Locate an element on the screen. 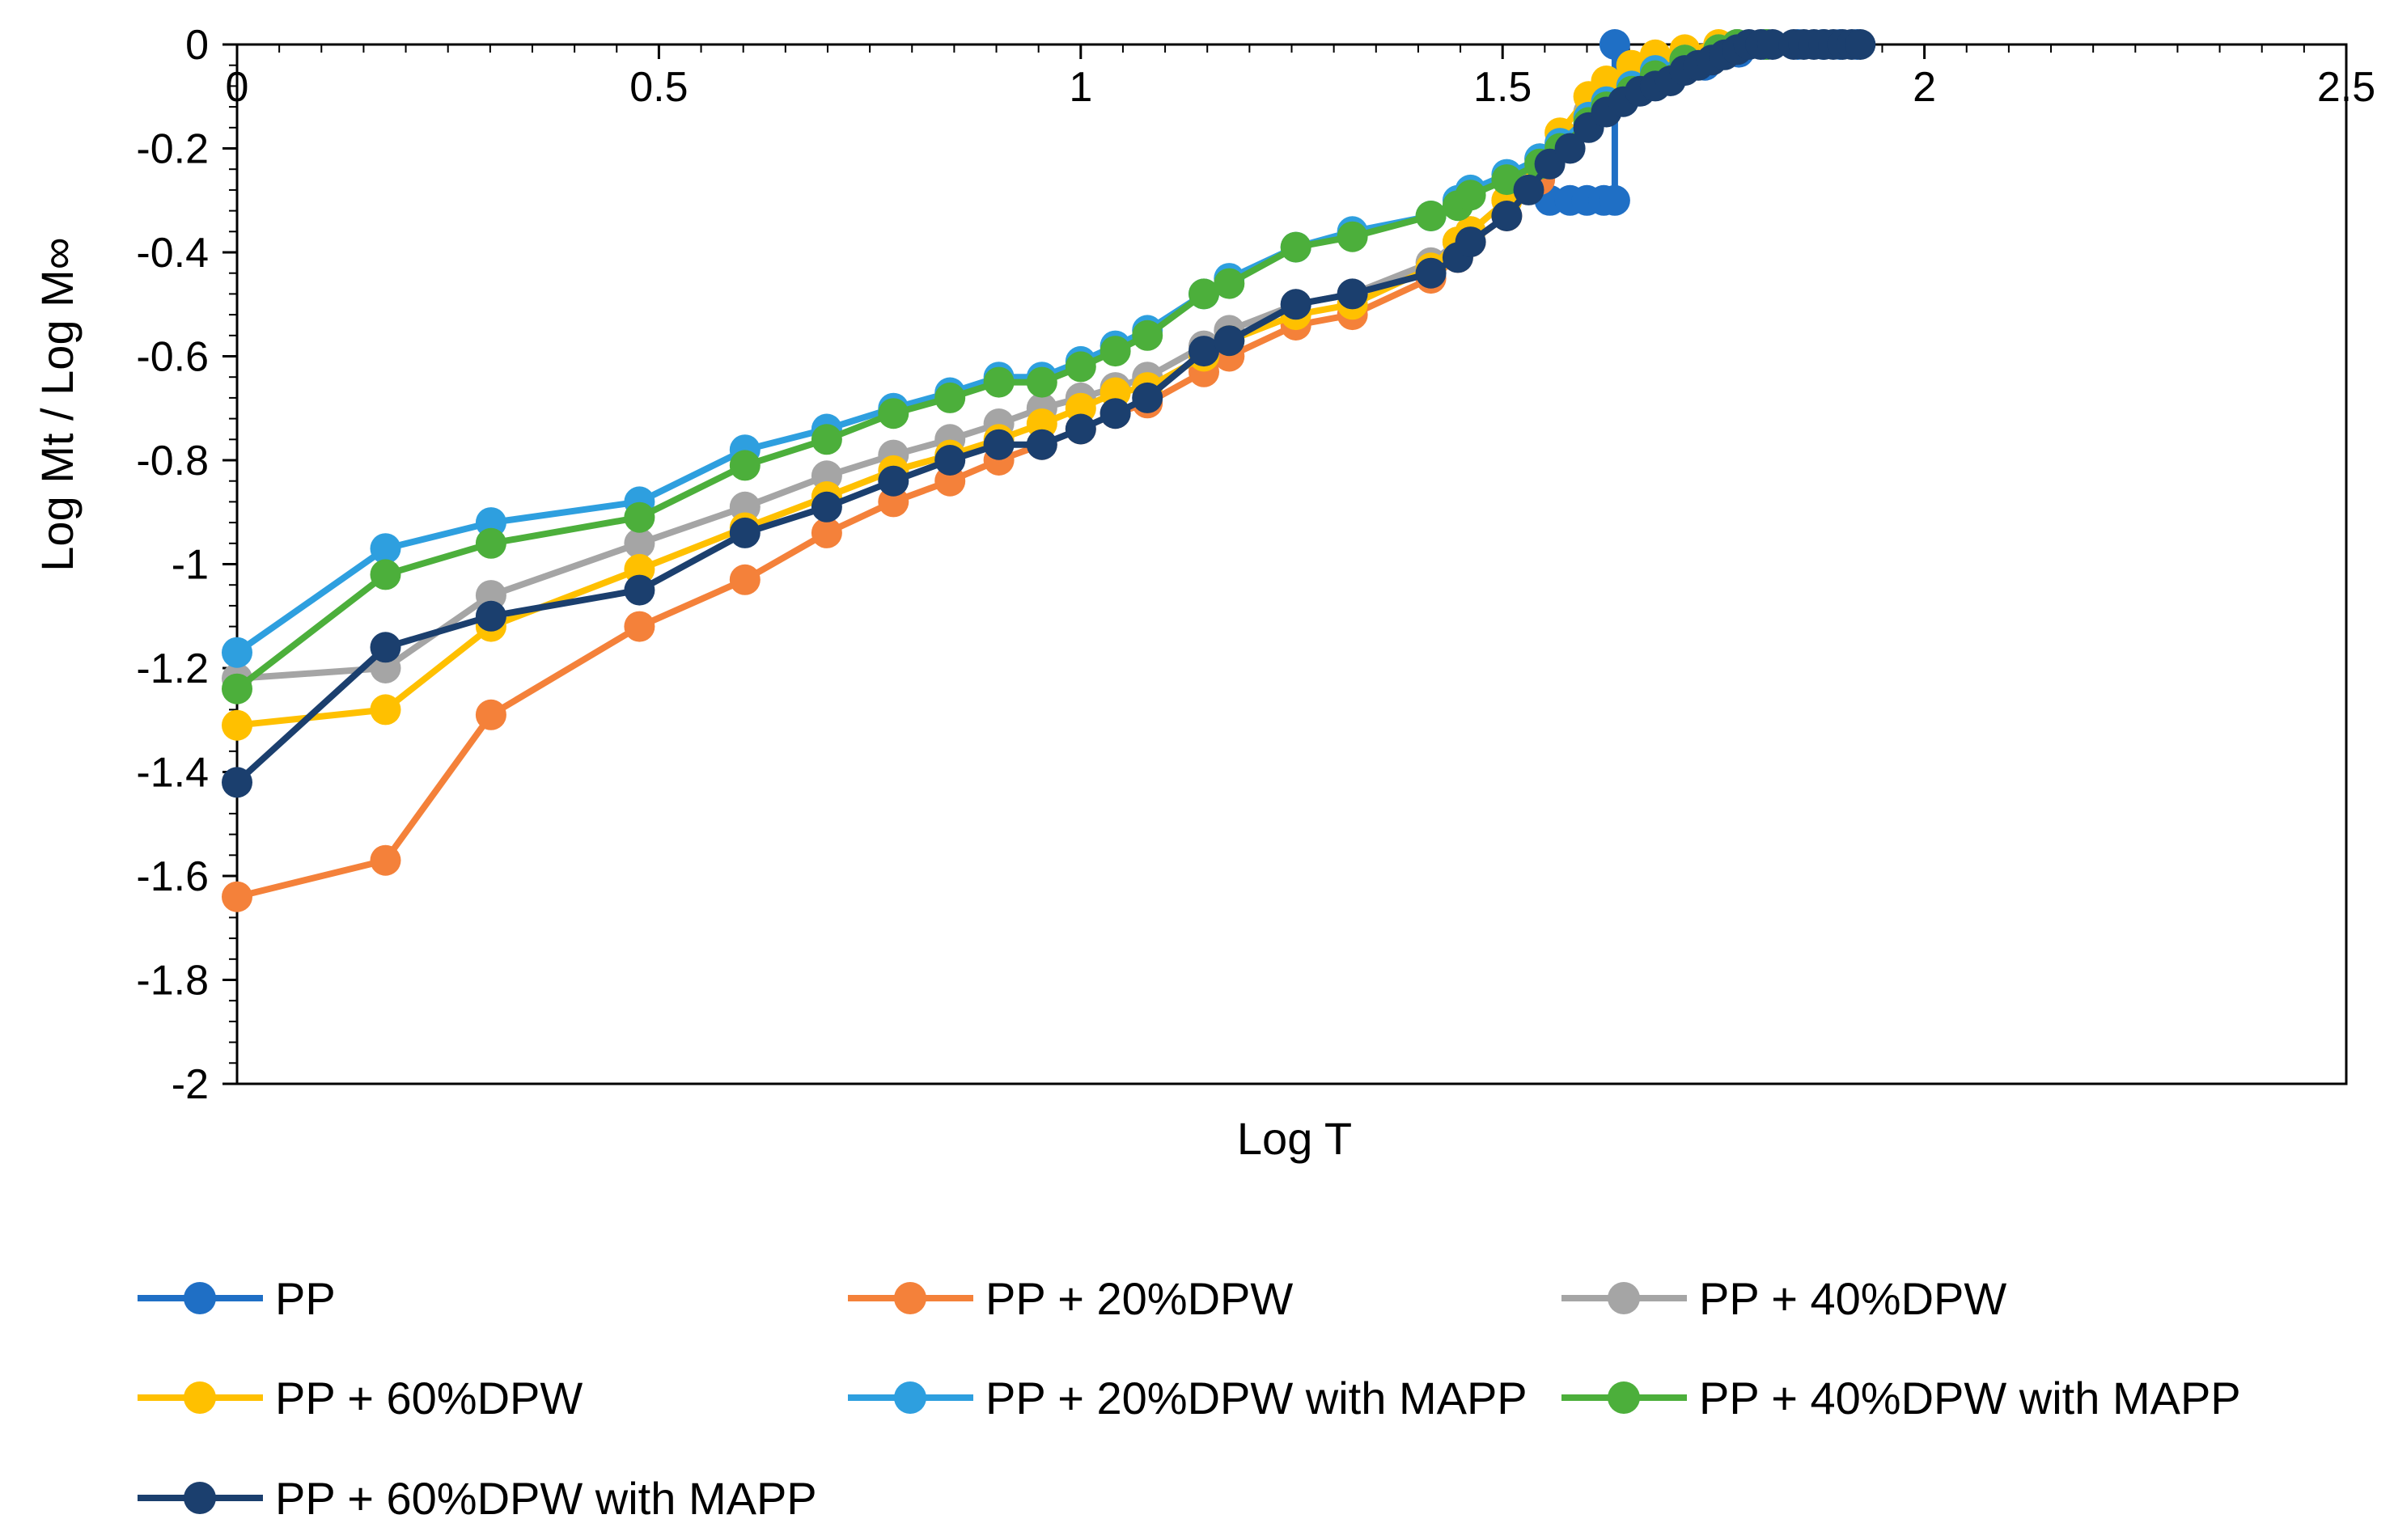 Image resolution: width=2394 pixels, height=1540 pixels. y-tick-label: -0.8 is located at coordinates (172, 461).